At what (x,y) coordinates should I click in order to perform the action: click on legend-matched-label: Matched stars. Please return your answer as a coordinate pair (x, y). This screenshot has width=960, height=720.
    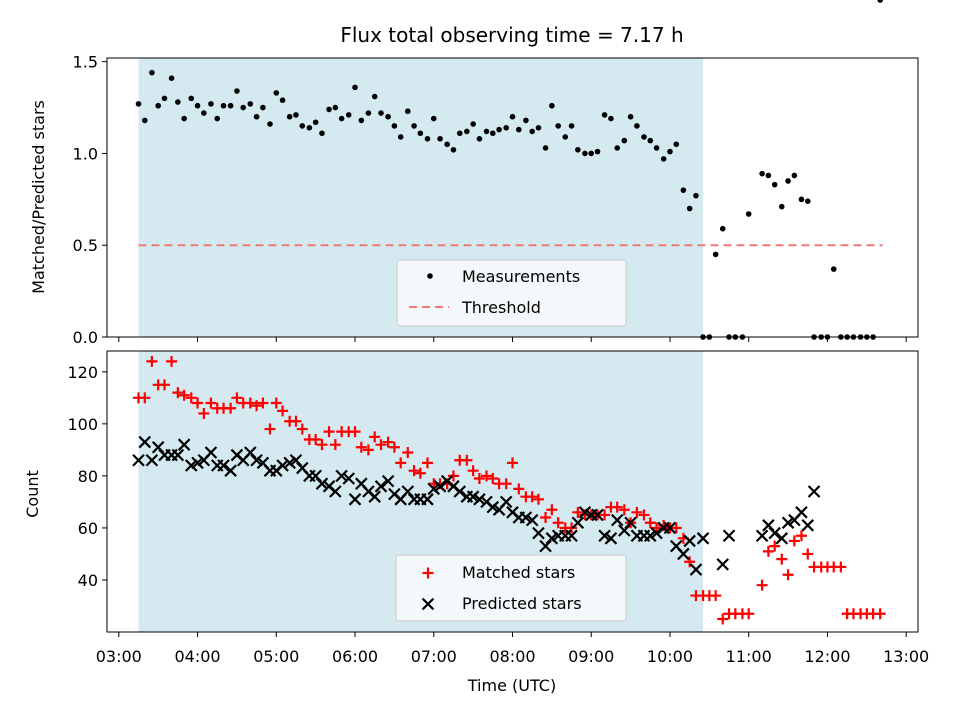
    Looking at the image, I should click on (518, 572).